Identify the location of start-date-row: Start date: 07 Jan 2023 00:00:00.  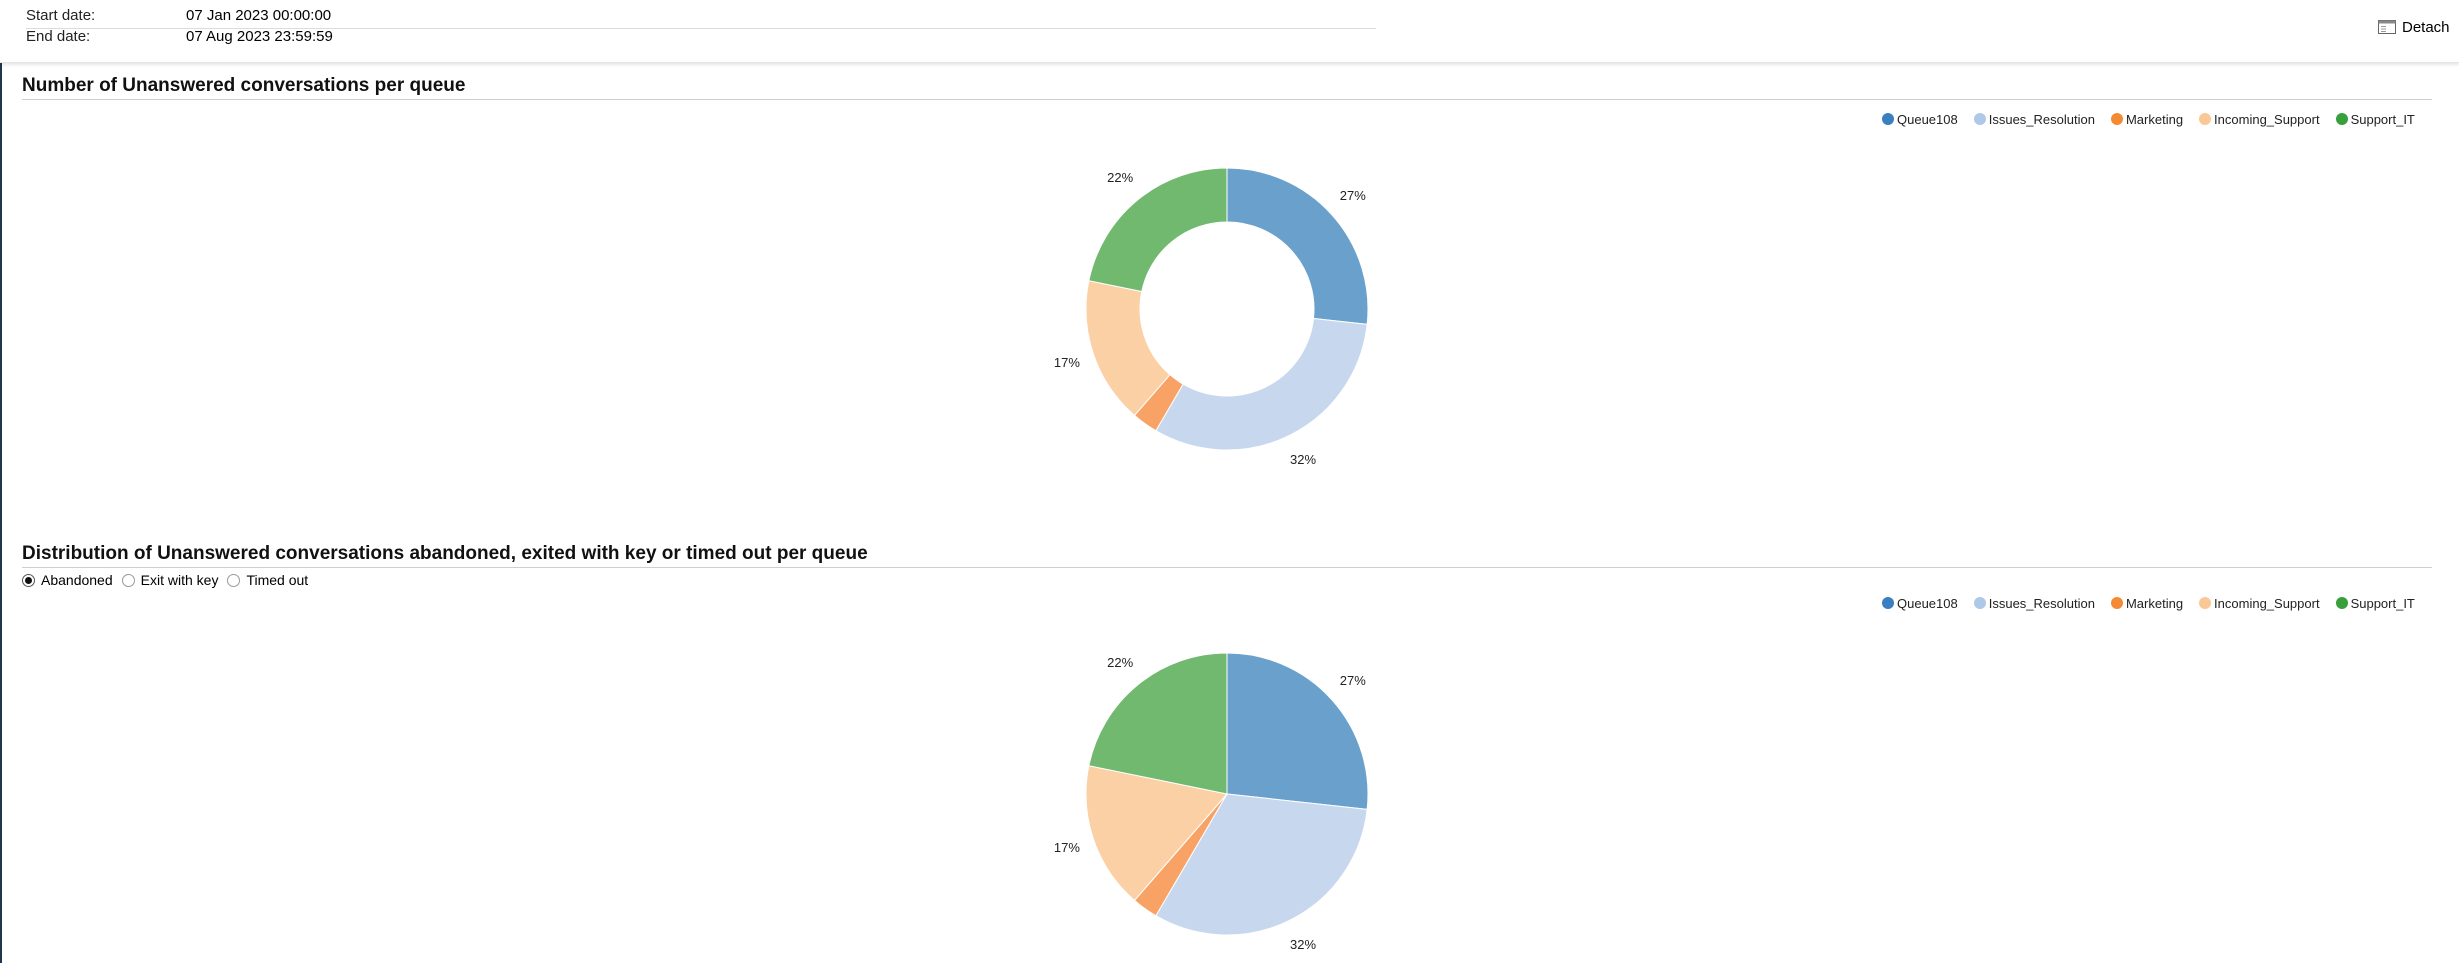
(701, 17).